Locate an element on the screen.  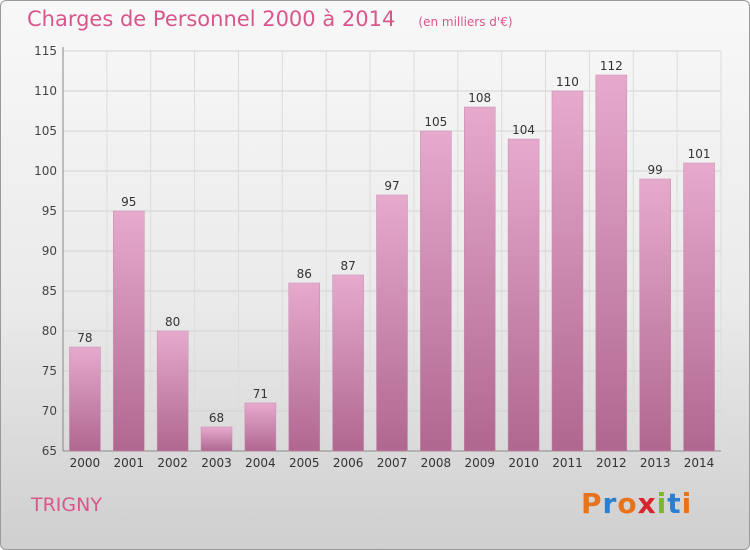
value-label: 80 is located at coordinates (172, 322).